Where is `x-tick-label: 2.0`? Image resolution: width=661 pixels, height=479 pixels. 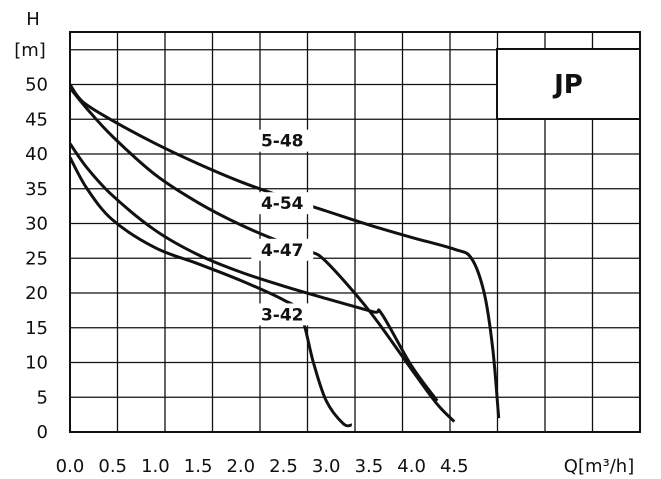
x-tick-label: 2.0 is located at coordinates (240, 466).